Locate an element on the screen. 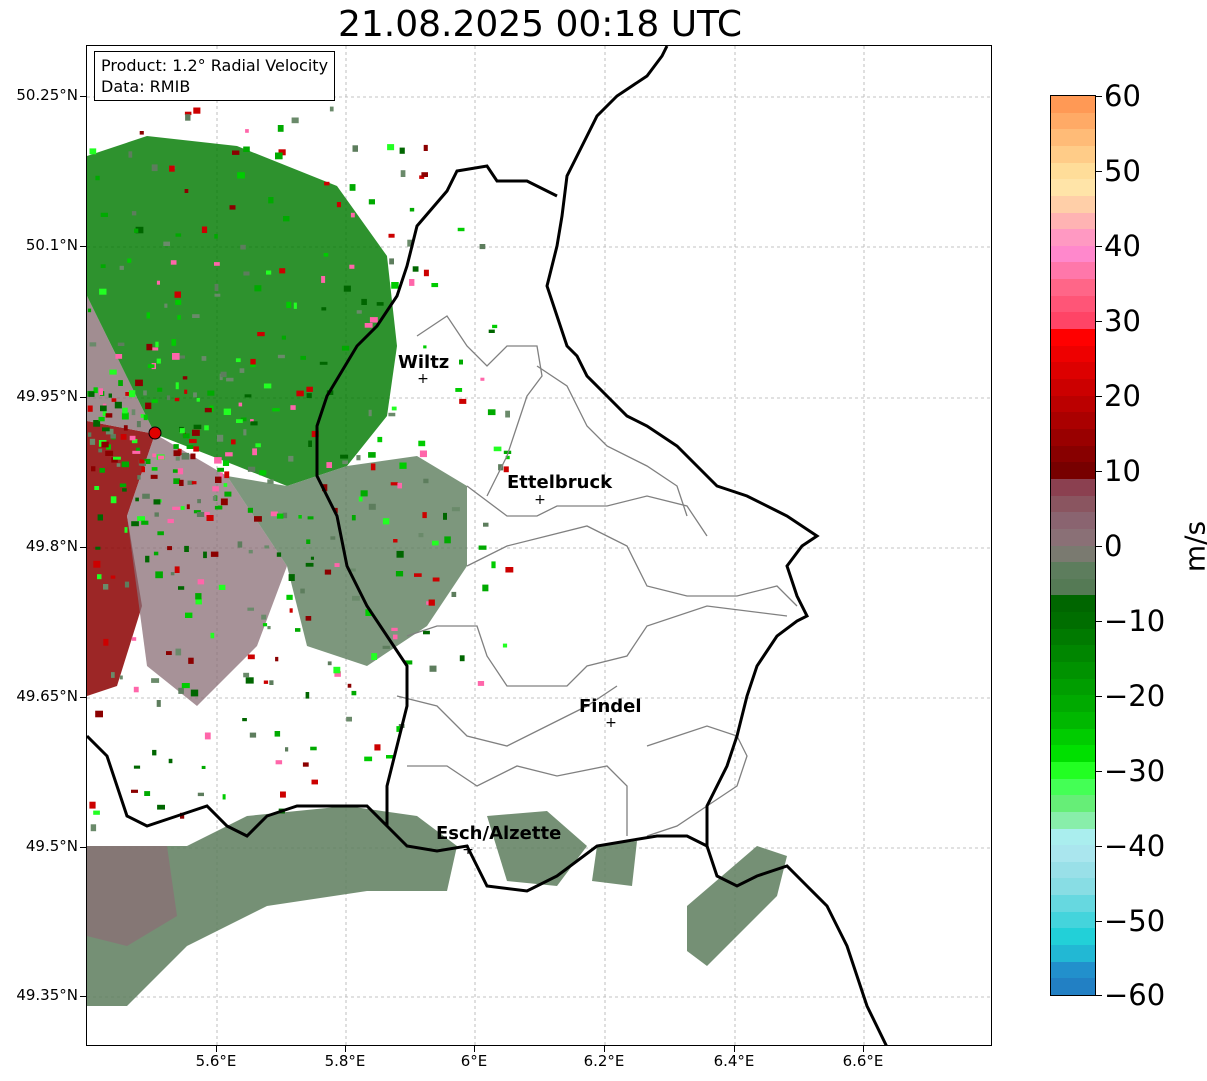 The image size is (1207, 1081). y-tick-mark is located at coordinates (83, 96).